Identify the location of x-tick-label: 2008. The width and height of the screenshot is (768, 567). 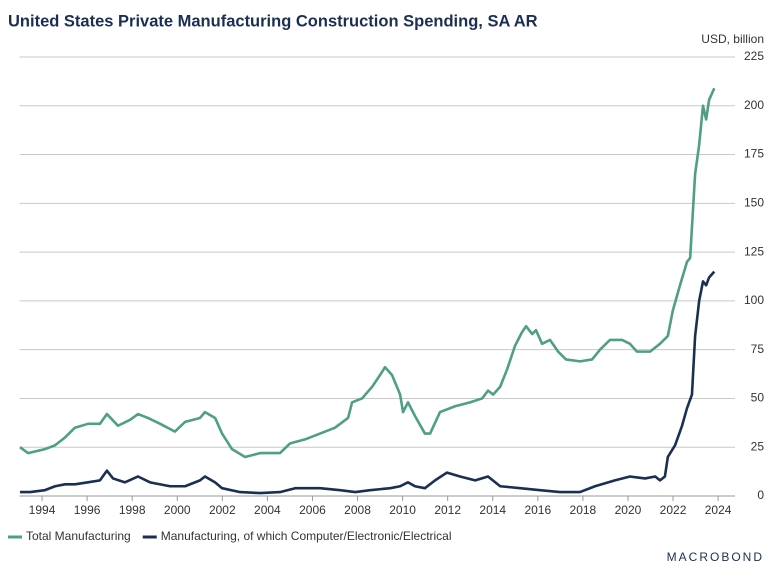
(357, 510).